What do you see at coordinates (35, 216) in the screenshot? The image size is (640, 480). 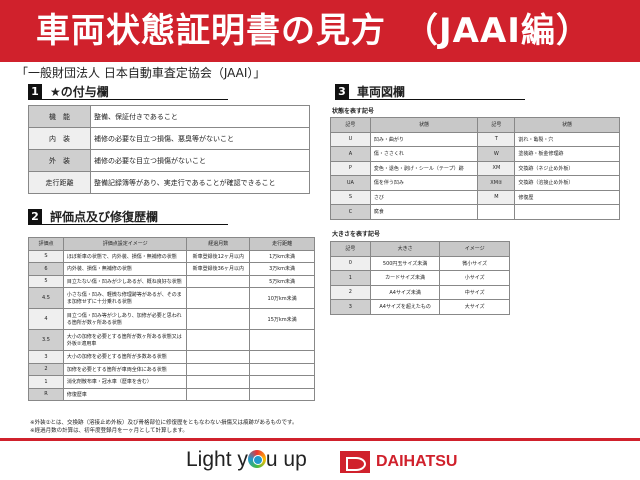 I see `section-number: 2` at bounding box center [35, 216].